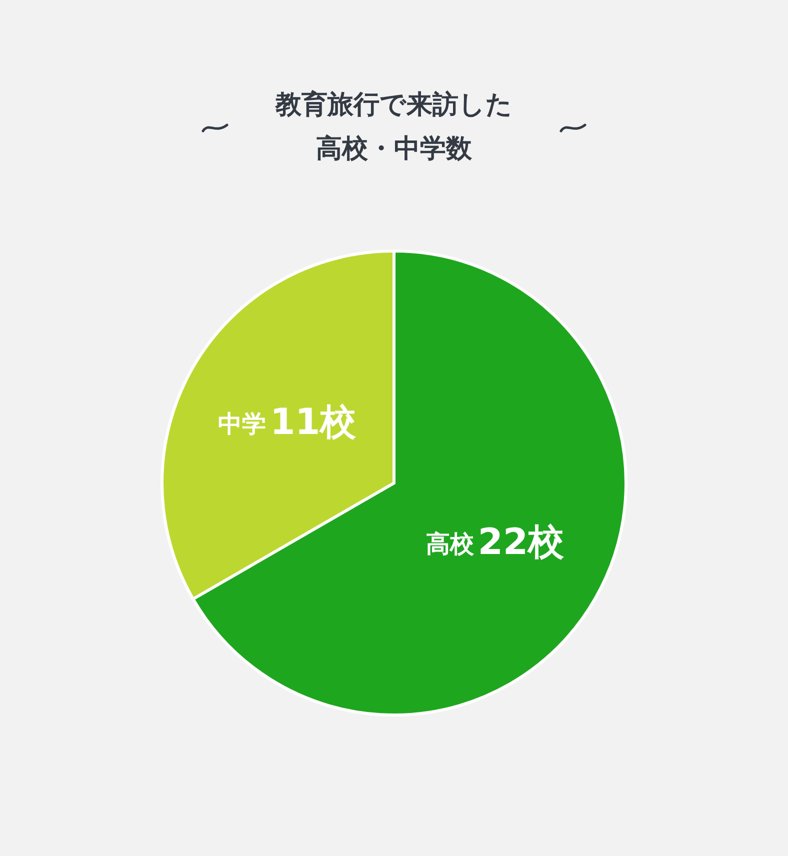  I want to click on chart-title: 教育旅行で来訪した高校・中学数, so click(393, 126).